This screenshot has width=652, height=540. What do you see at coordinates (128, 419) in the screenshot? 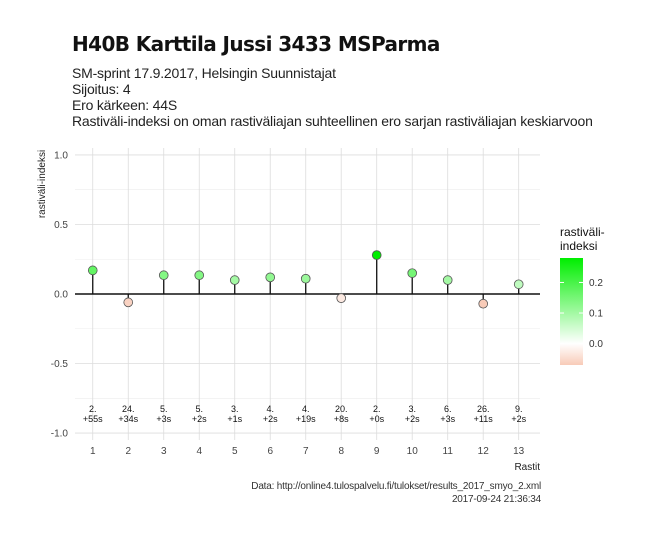
I see `time-diff-label: +34s` at bounding box center [128, 419].